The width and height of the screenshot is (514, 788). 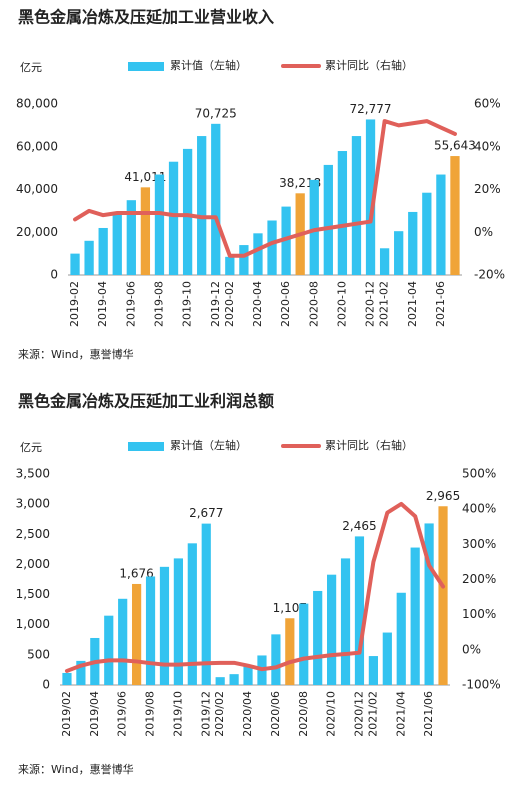 What do you see at coordinates (33, 534) in the screenshot?
I see `y-tick-label: 2,500` at bounding box center [33, 534].